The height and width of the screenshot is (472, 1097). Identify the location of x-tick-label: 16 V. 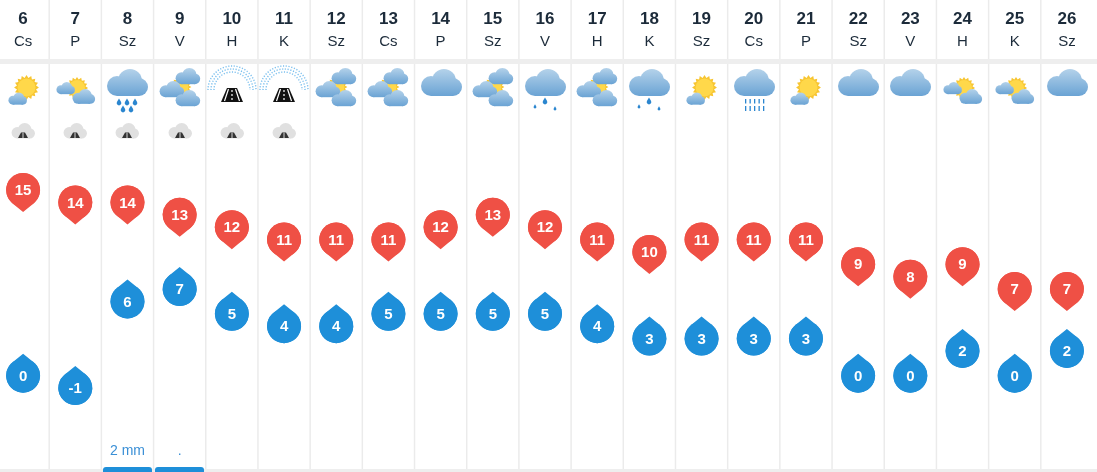
(545, 29).